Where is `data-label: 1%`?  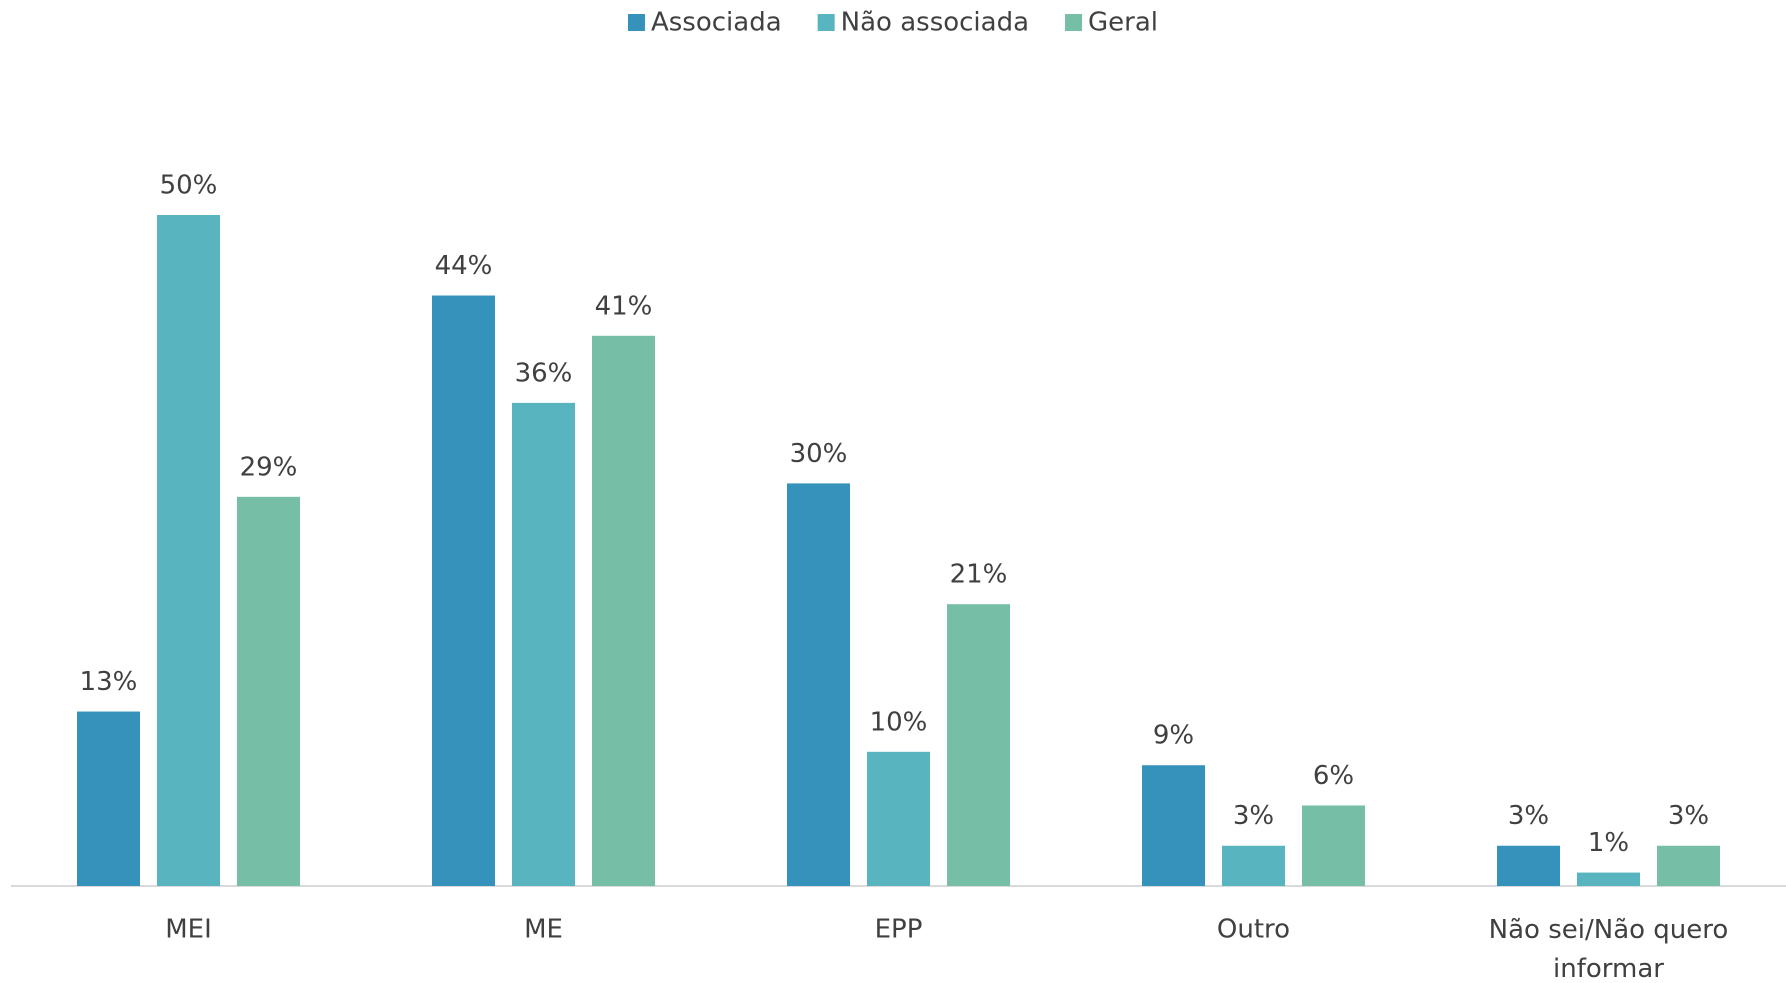 data-label: 1% is located at coordinates (1608, 843).